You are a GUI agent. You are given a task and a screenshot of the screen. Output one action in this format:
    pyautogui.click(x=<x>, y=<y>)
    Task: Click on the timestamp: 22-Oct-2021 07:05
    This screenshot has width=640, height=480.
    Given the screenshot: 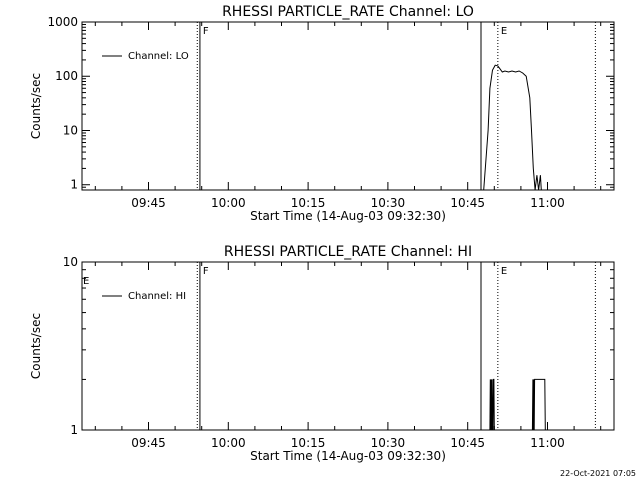 What is the action you would take?
    pyautogui.click(x=598, y=473)
    